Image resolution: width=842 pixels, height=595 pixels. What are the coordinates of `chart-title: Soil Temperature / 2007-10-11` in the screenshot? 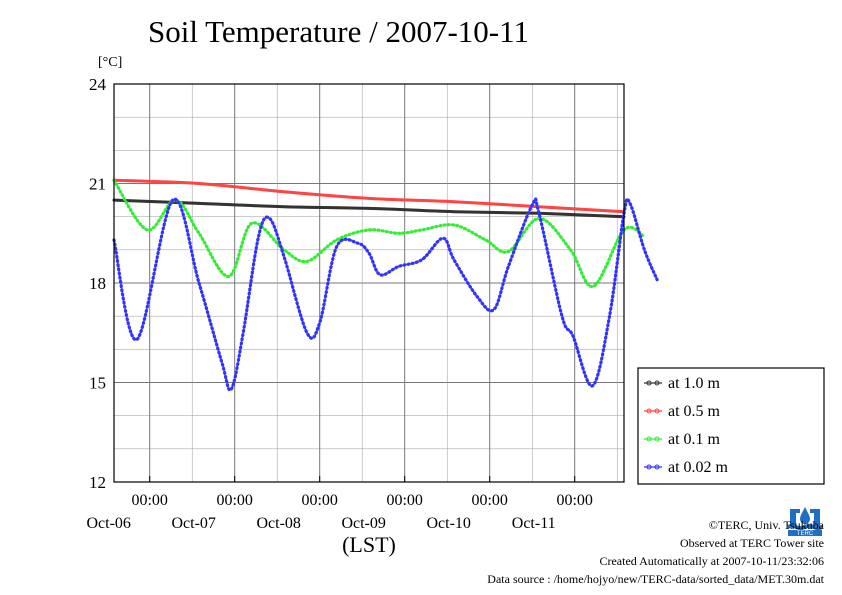 It's located at (338, 31).